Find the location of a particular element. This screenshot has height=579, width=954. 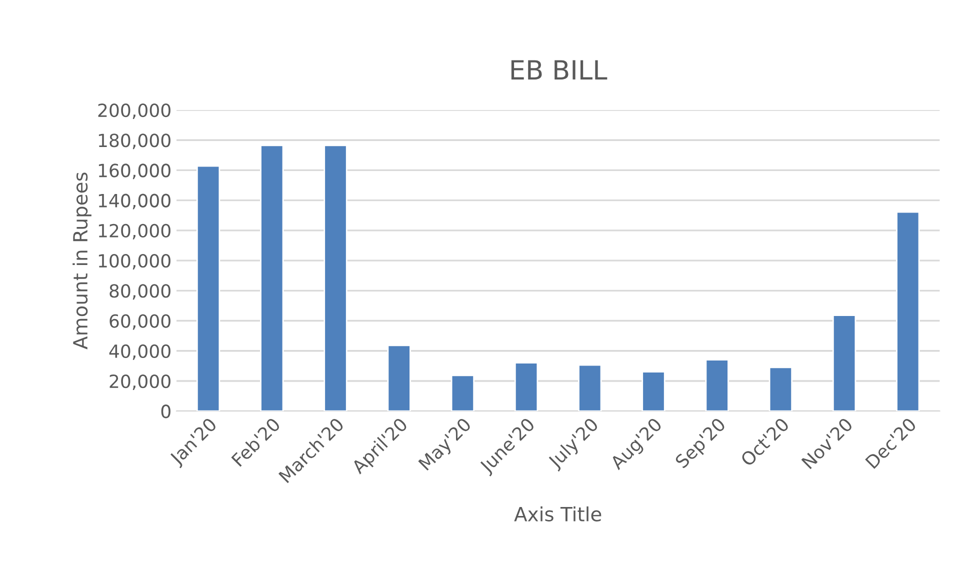

y-tick-label: 140,000 is located at coordinates (134, 202).